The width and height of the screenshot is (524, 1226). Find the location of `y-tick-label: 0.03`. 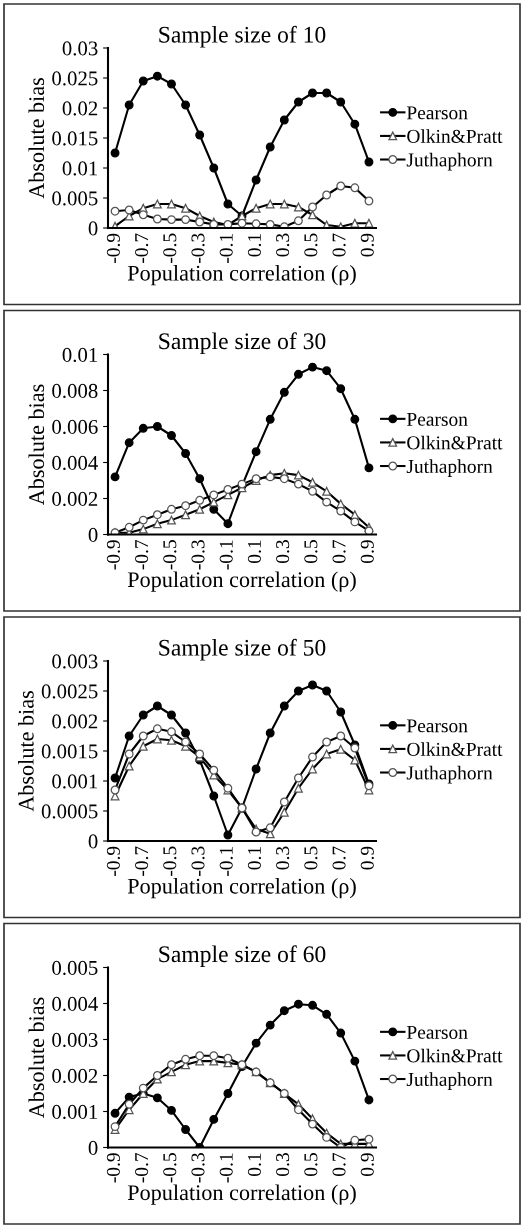

y-tick-label: 0.03 is located at coordinates (80, 48).